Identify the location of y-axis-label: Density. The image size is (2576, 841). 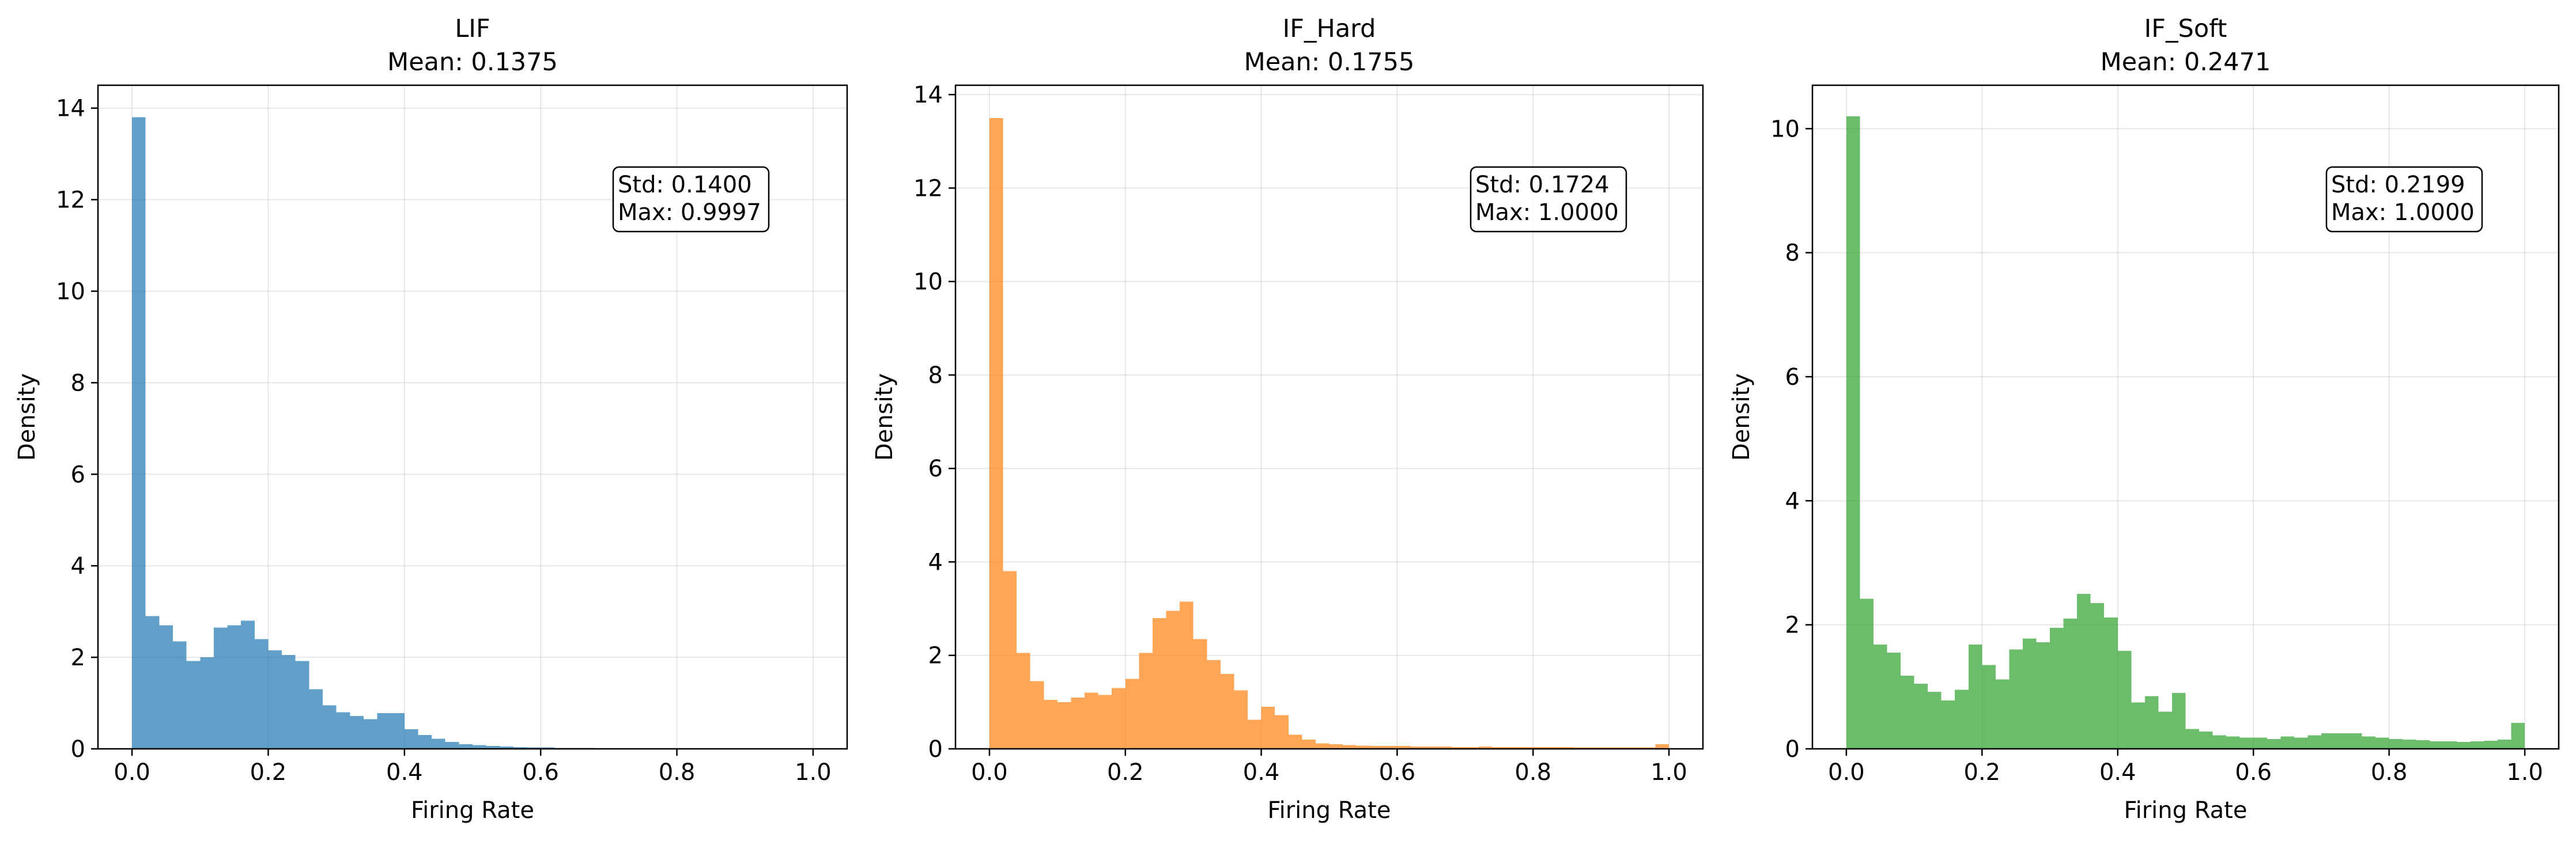
(27, 417).